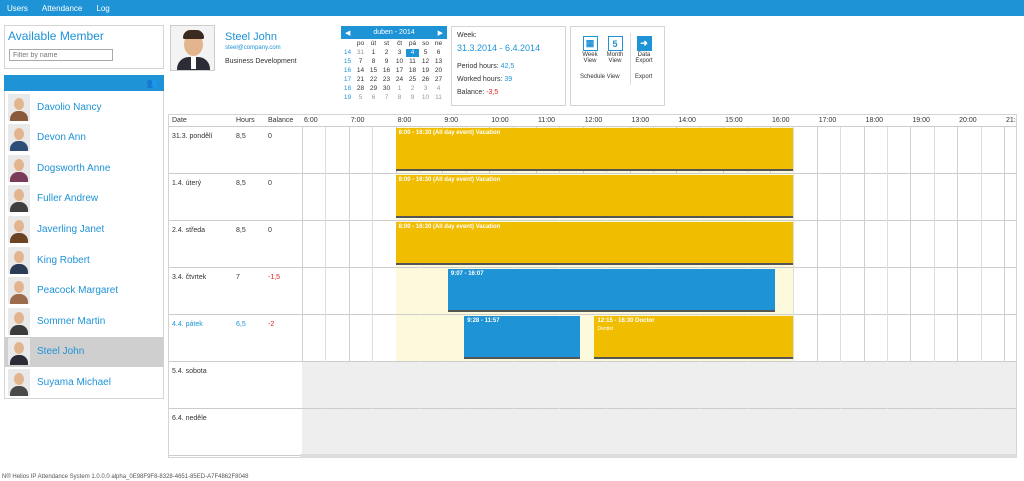 The image size is (1024, 481). I want to click on week-view-button: ▦ Week View, so click(590, 50).